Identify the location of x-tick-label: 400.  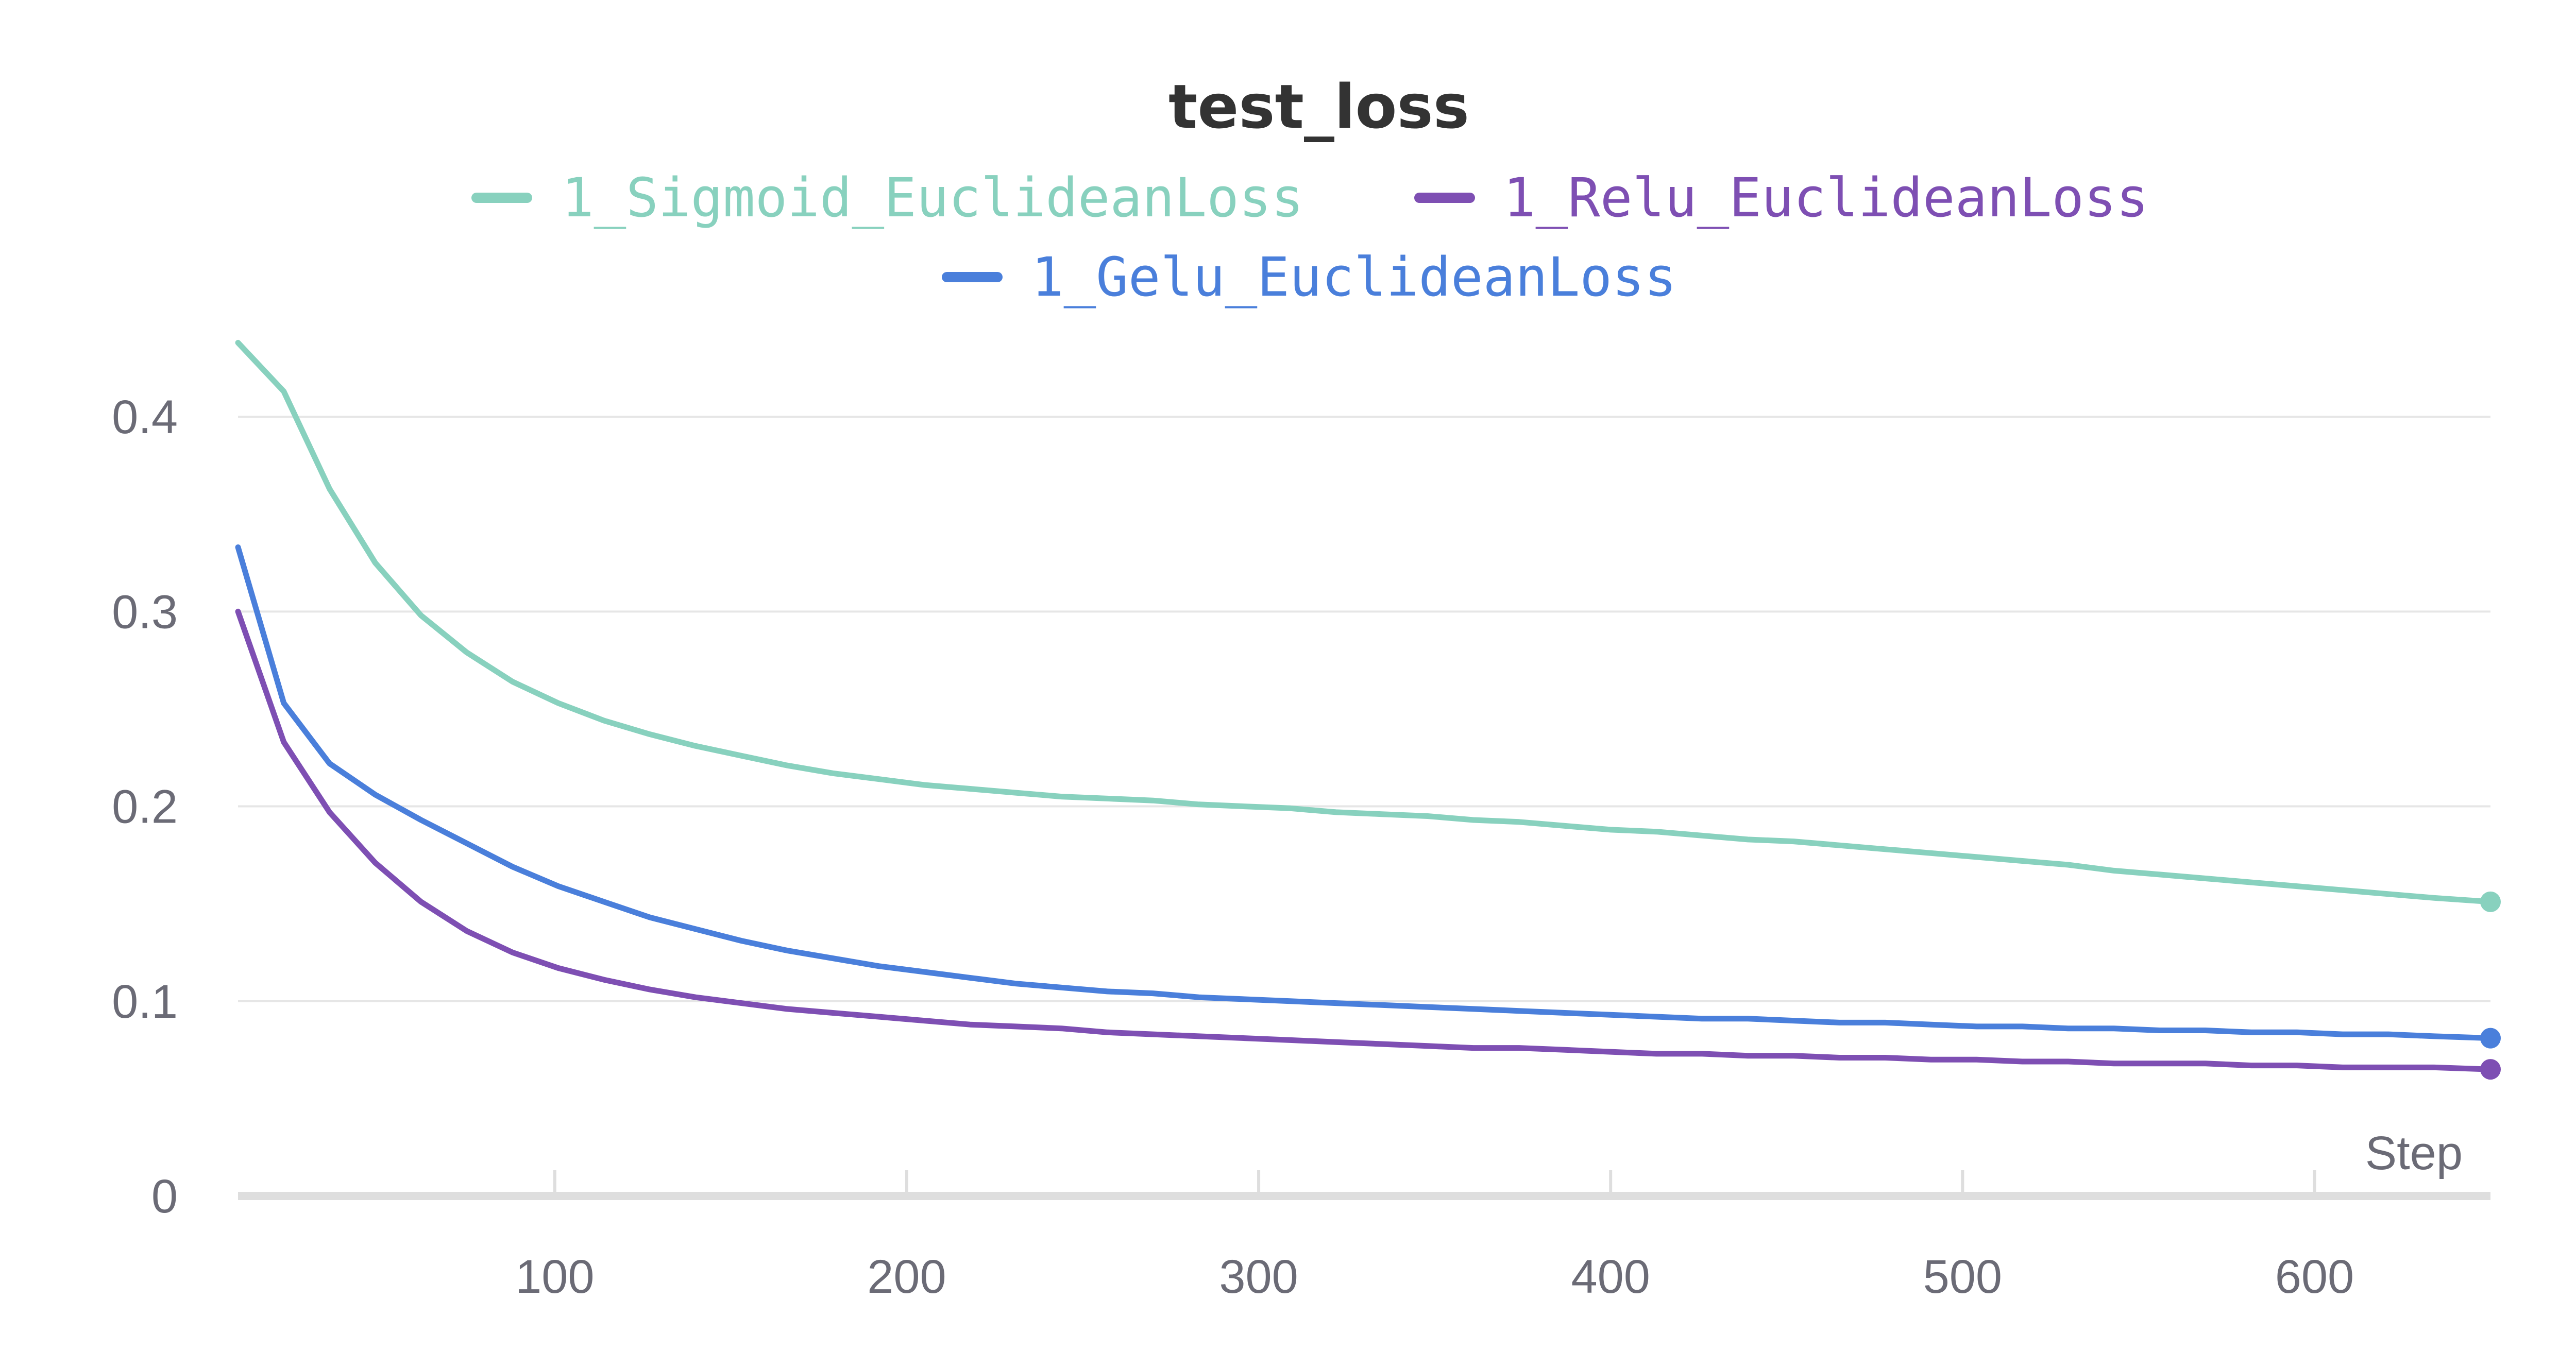
(1610, 1277).